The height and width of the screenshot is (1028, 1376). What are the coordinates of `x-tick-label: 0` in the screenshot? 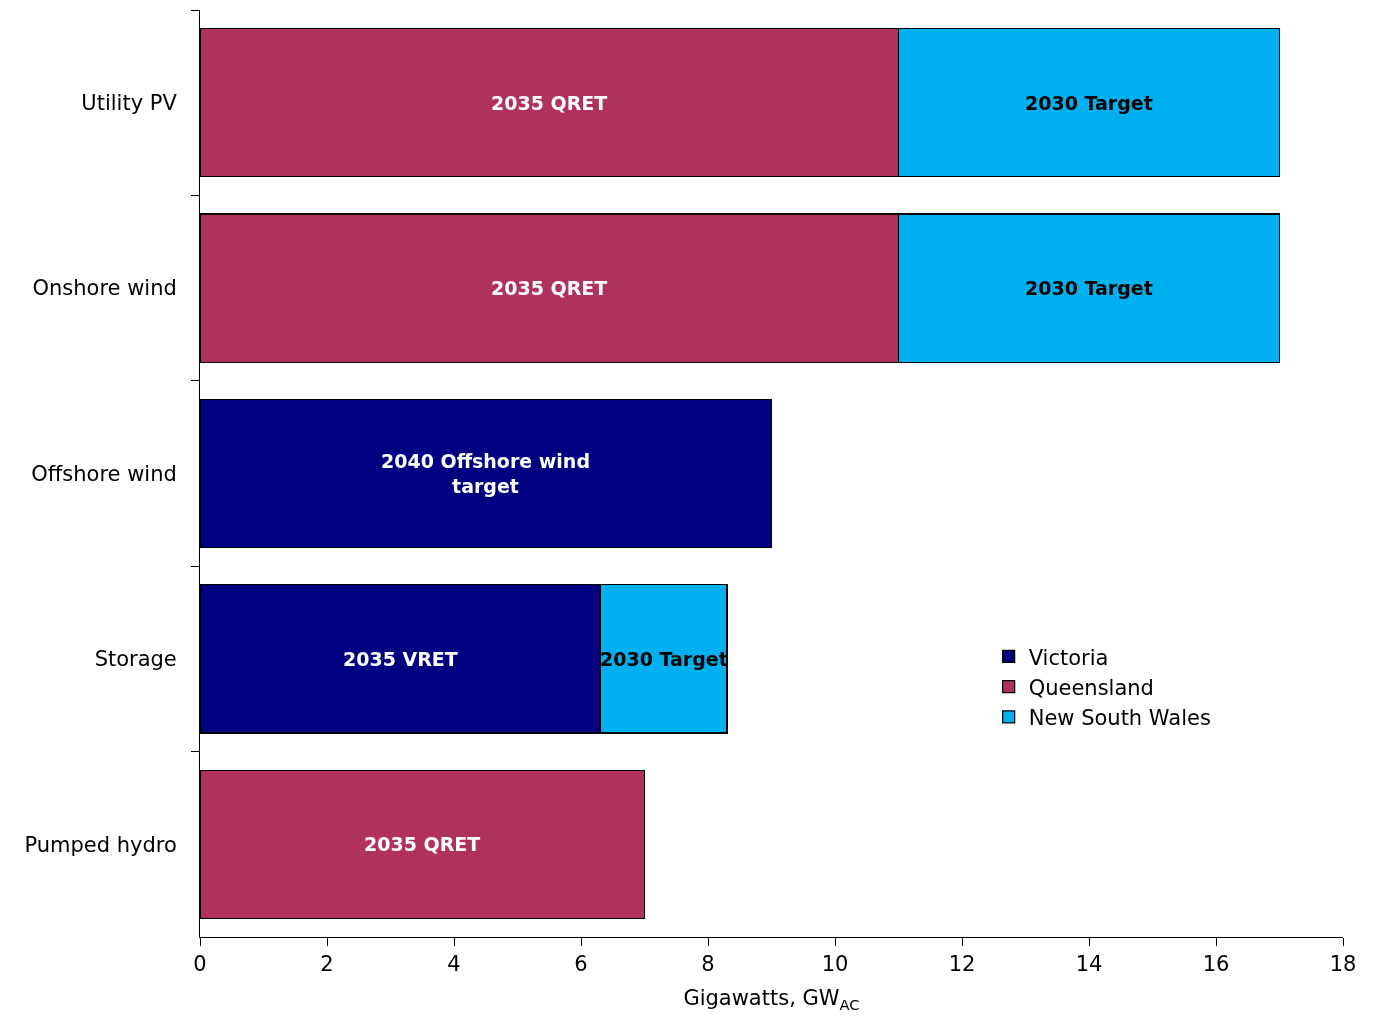 It's located at (200, 964).